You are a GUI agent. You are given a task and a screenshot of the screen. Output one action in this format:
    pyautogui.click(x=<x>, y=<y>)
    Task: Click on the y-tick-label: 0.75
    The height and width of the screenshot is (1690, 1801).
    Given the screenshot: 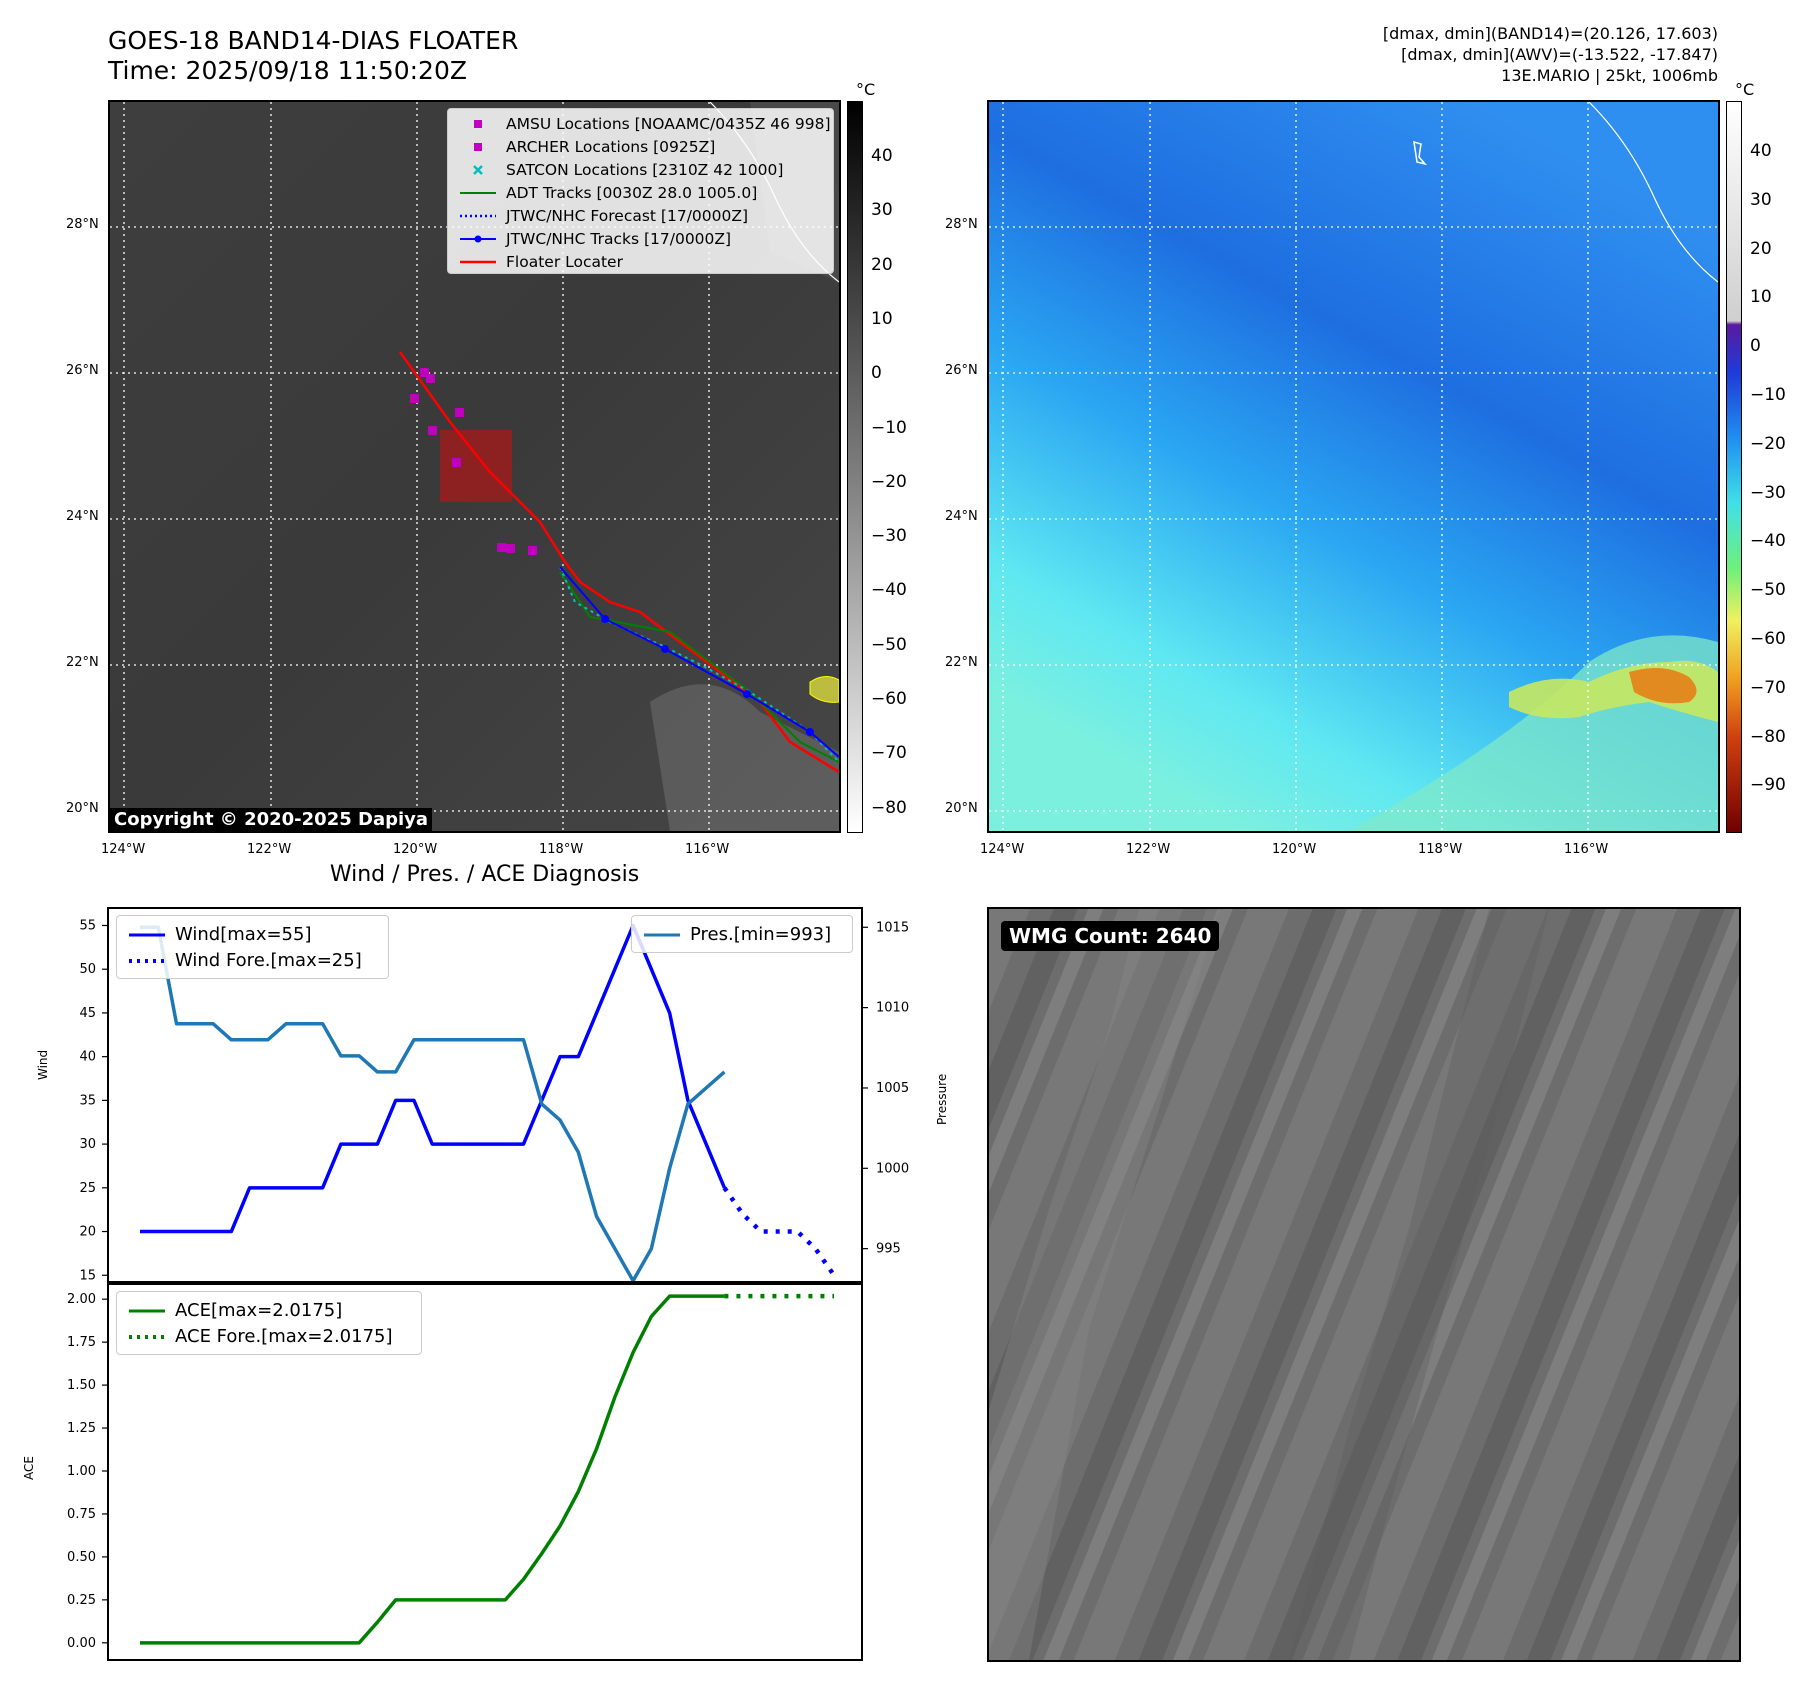 What is the action you would take?
    pyautogui.click(x=81, y=1514)
    